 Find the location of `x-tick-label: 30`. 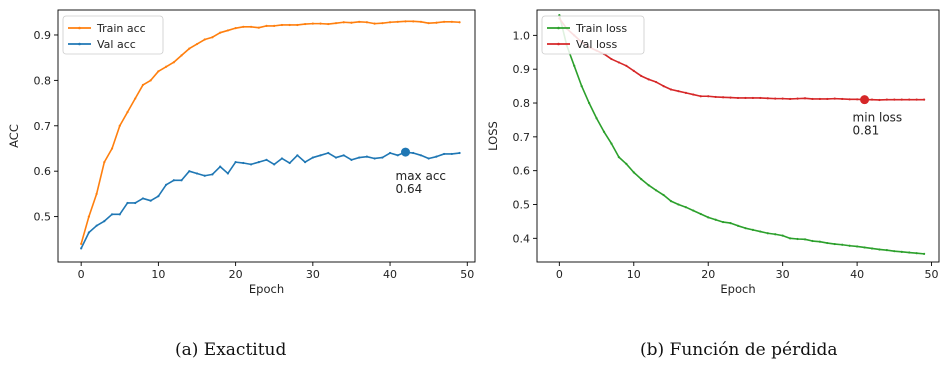

x-tick-label: 30 is located at coordinates (783, 274).